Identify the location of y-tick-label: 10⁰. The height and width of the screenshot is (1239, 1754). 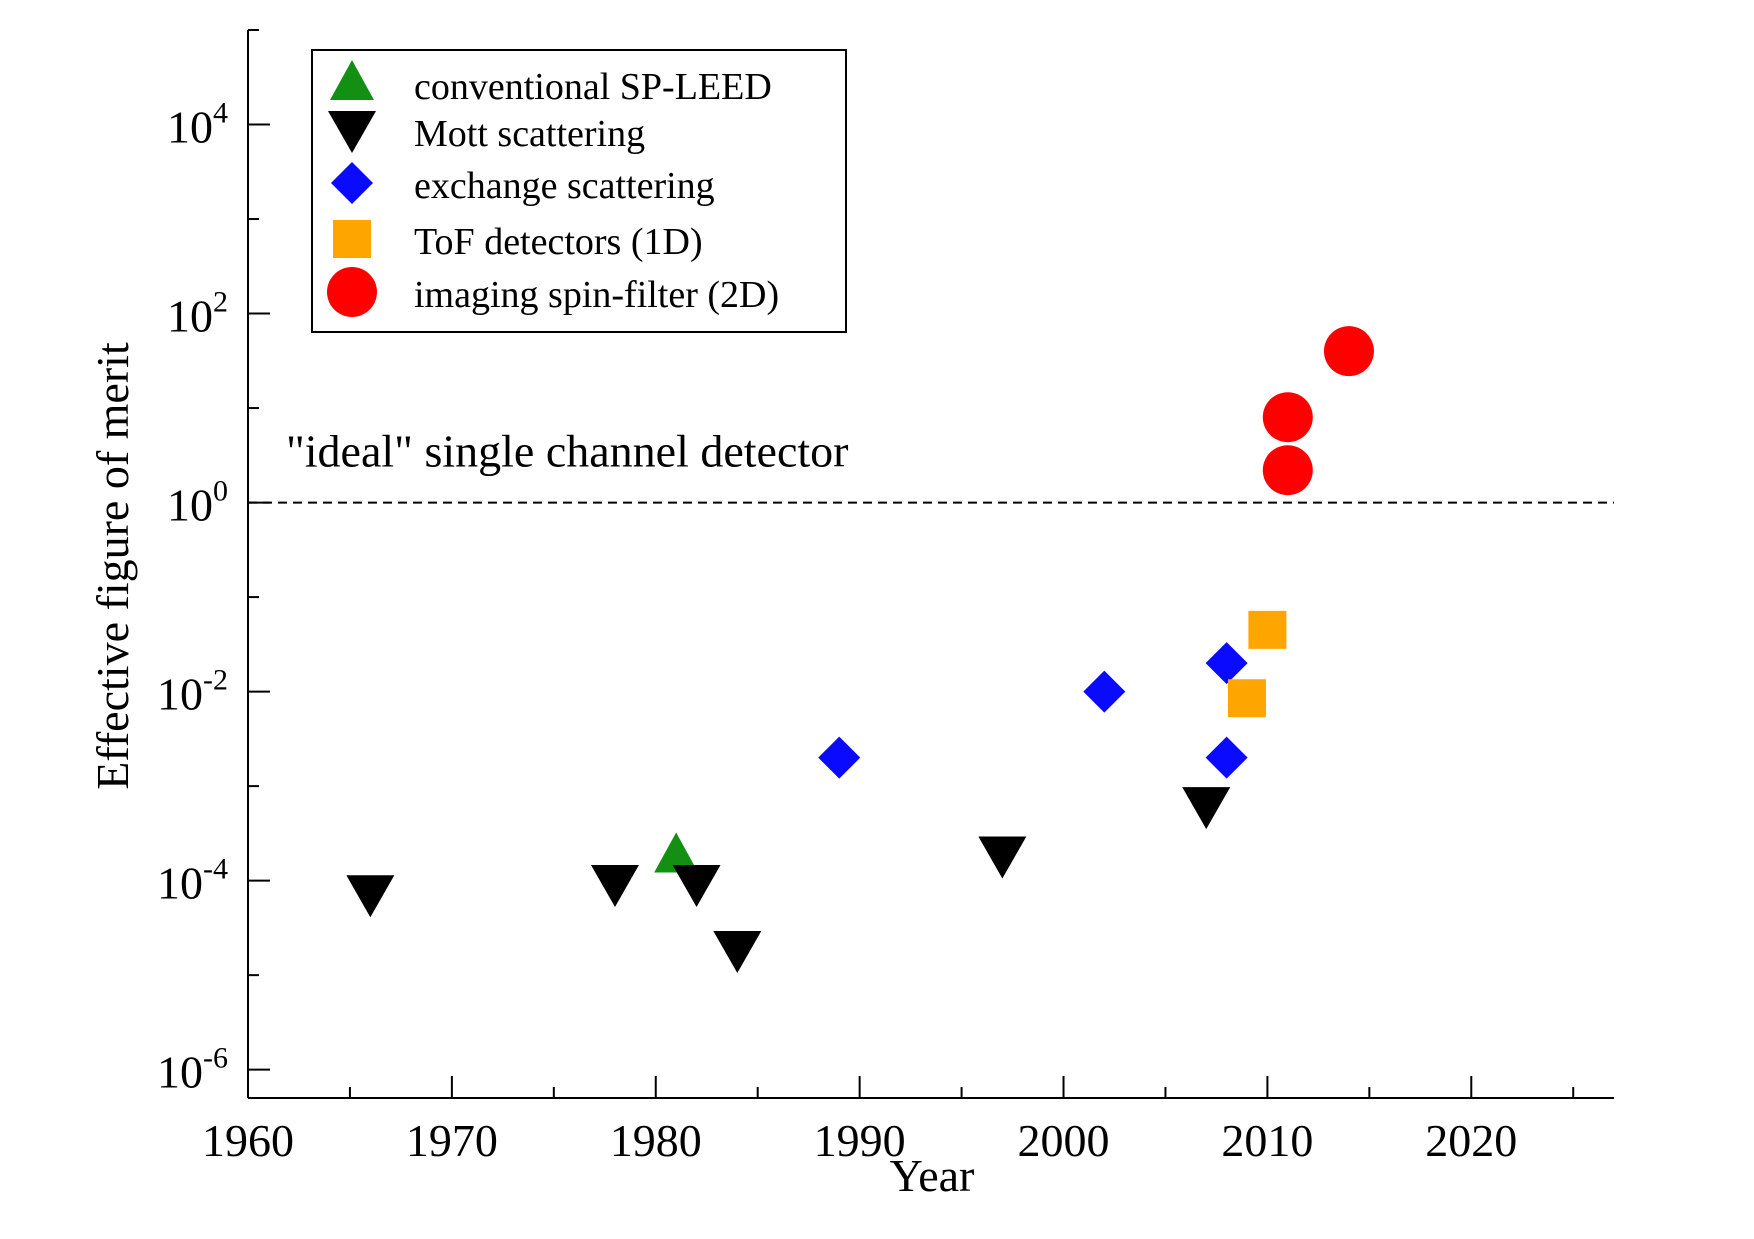
(197, 503).